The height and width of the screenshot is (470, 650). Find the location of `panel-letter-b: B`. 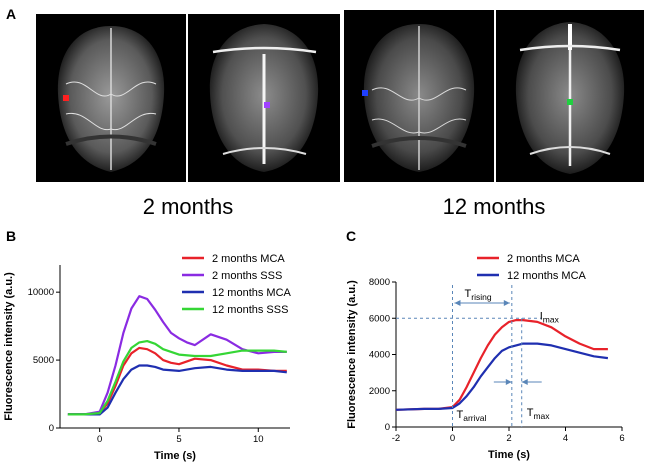

panel-letter-b: B is located at coordinates (11, 236).